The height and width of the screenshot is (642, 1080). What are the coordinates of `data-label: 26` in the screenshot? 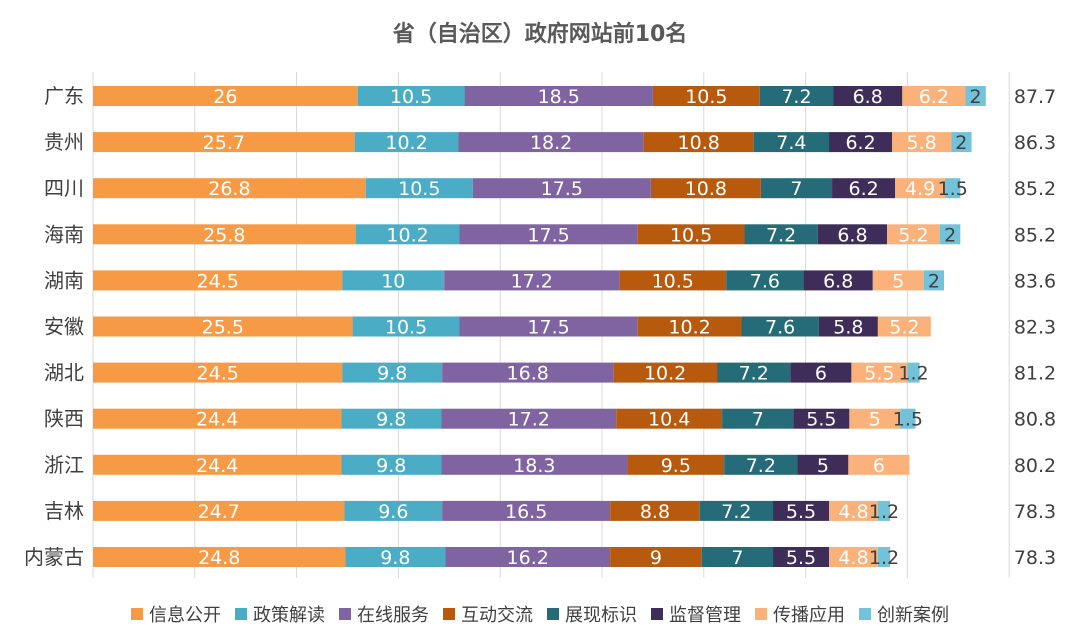 It's located at (225, 97).